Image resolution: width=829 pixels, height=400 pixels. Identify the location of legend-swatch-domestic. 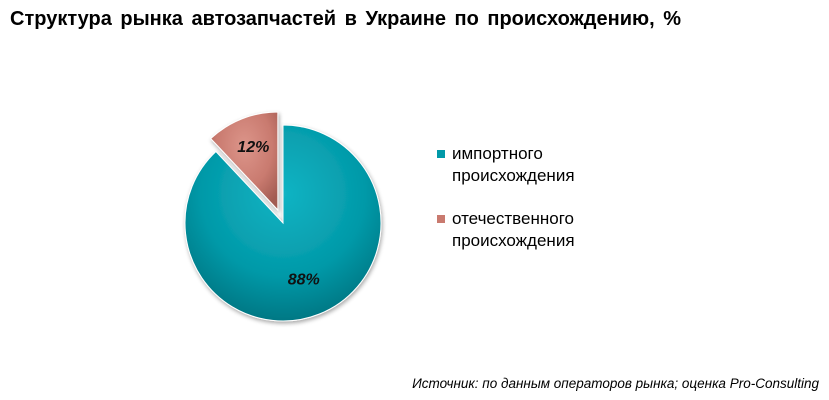
(441, 219).